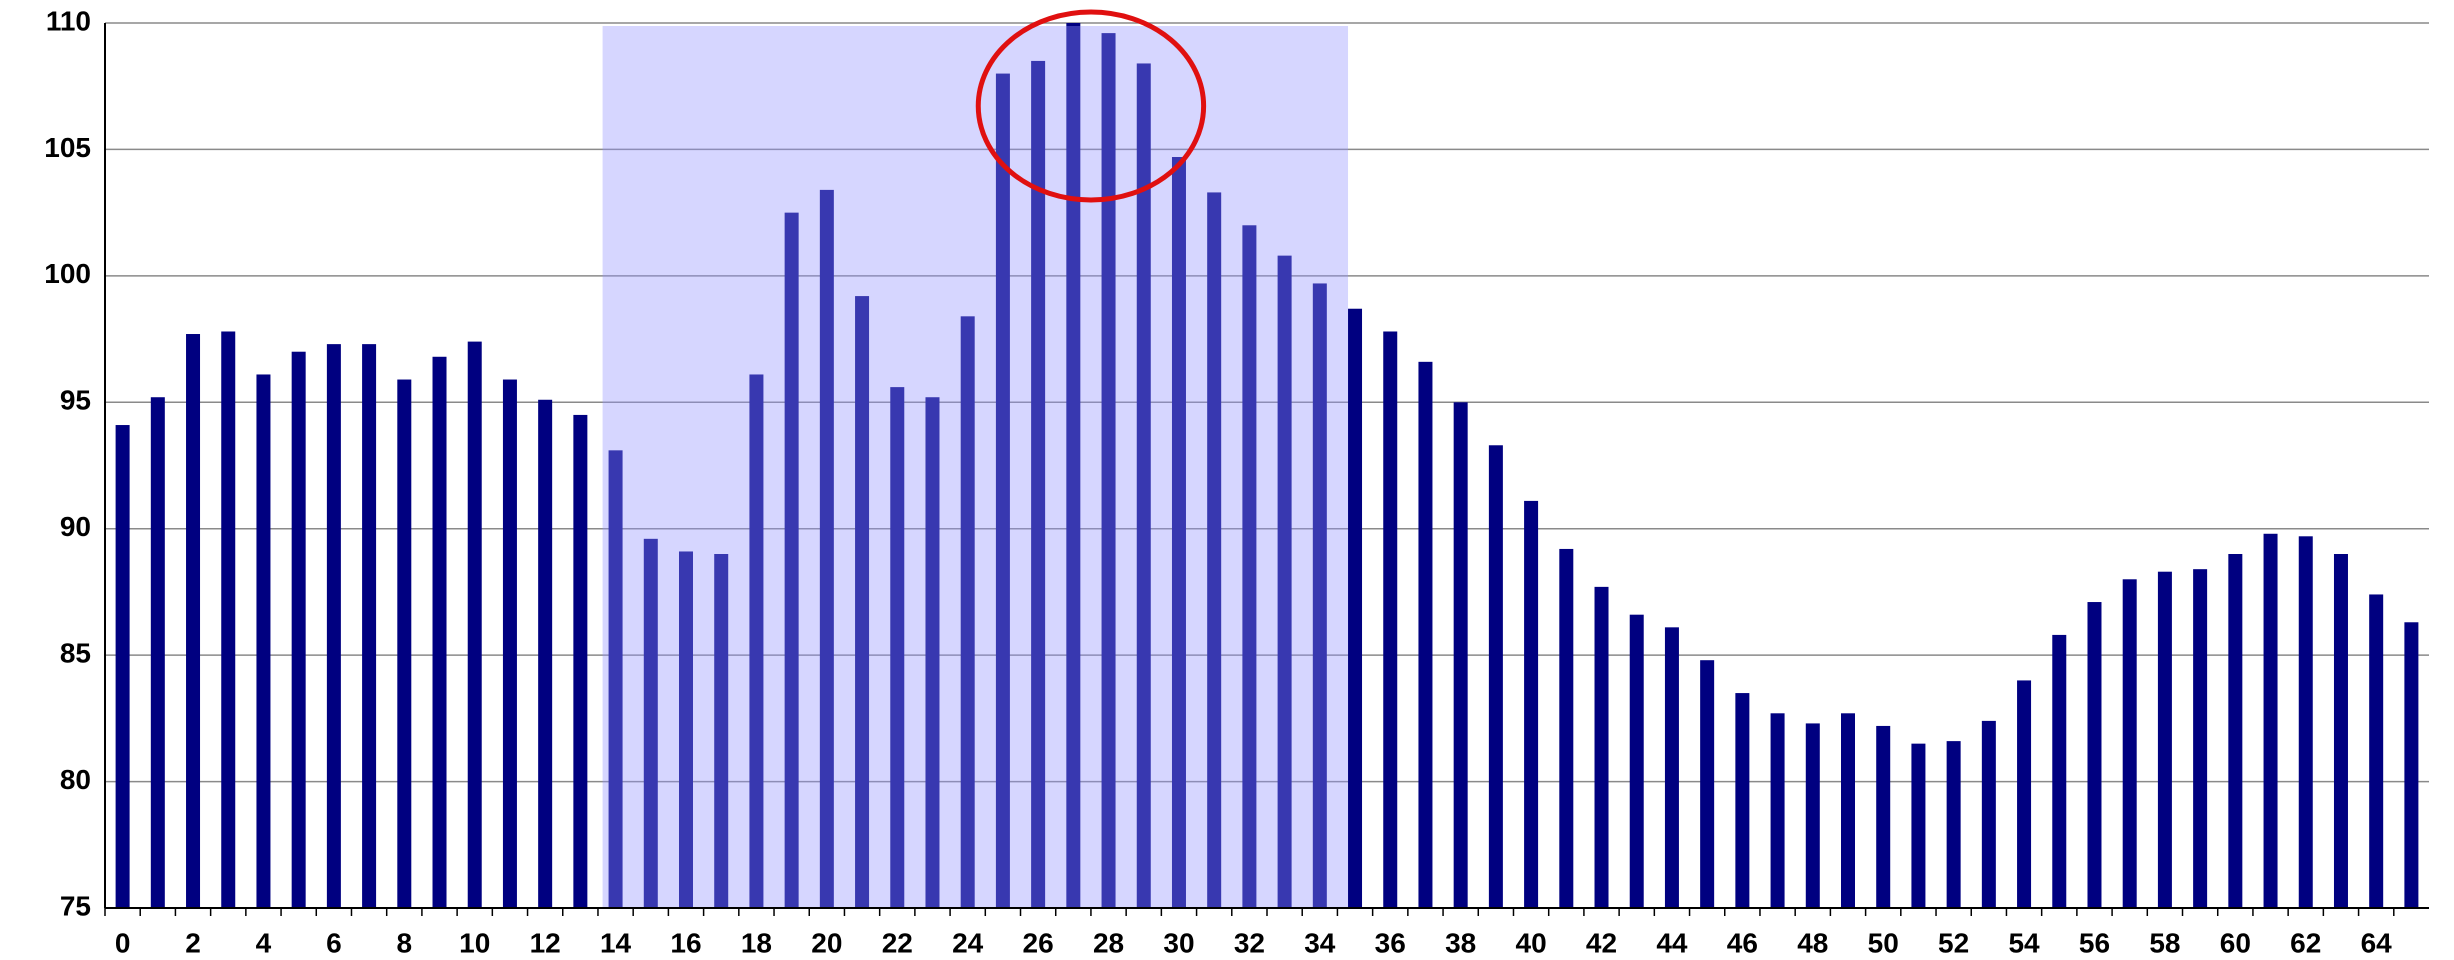  I want to click on x-tick-label: 4, so click(264, 942).